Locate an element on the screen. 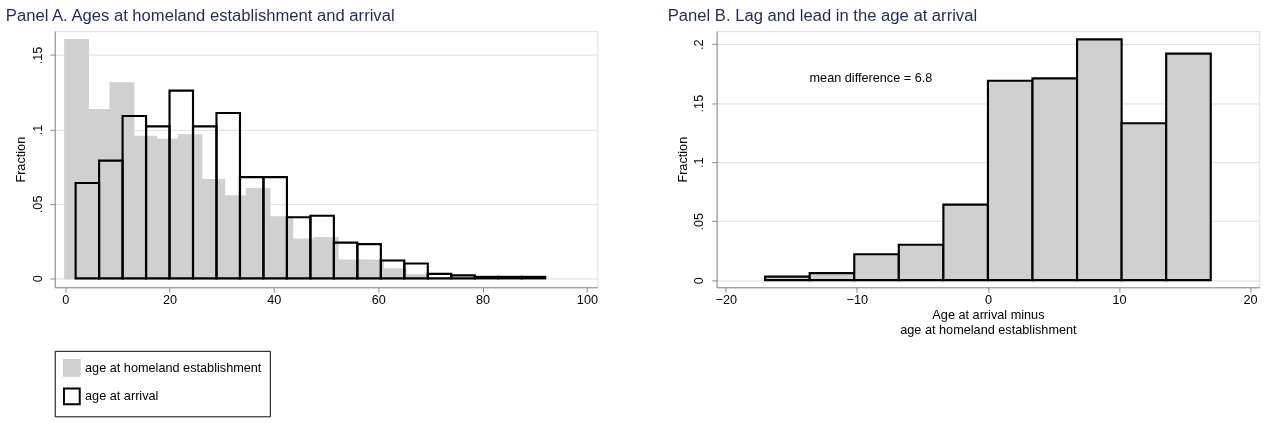 The width and height of the screenshot is (1270, 437). x-axis-title: Age at arrival minus age at homeland establishment is located at coordinates (989, 322).